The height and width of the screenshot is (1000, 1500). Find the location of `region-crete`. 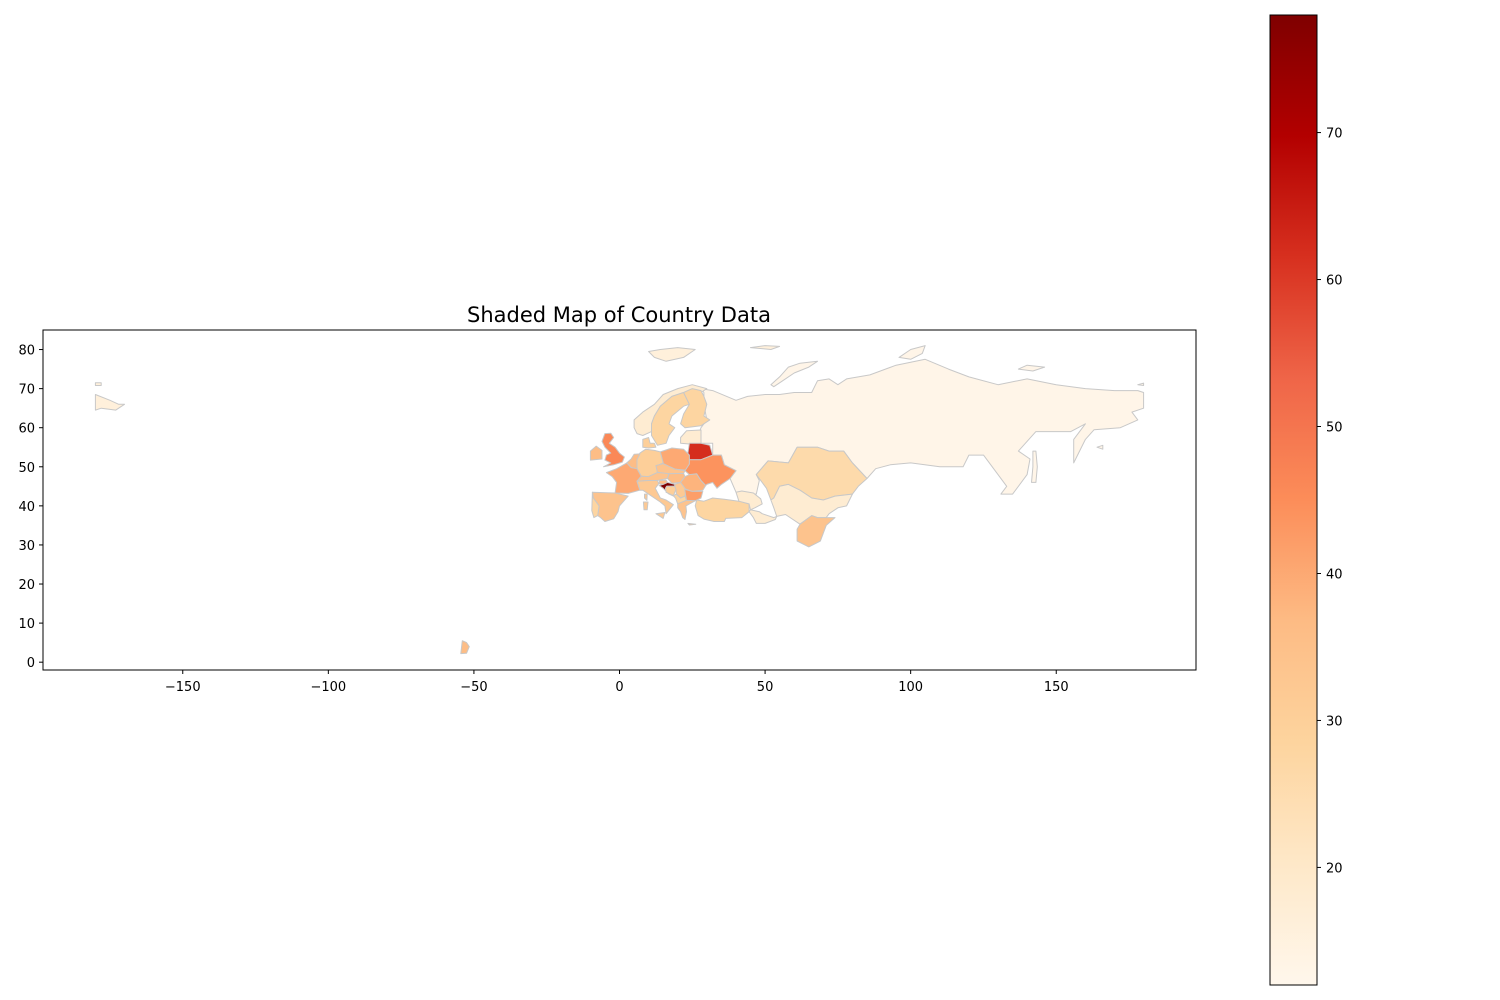

region-crete is located at coordinates (692, 524).